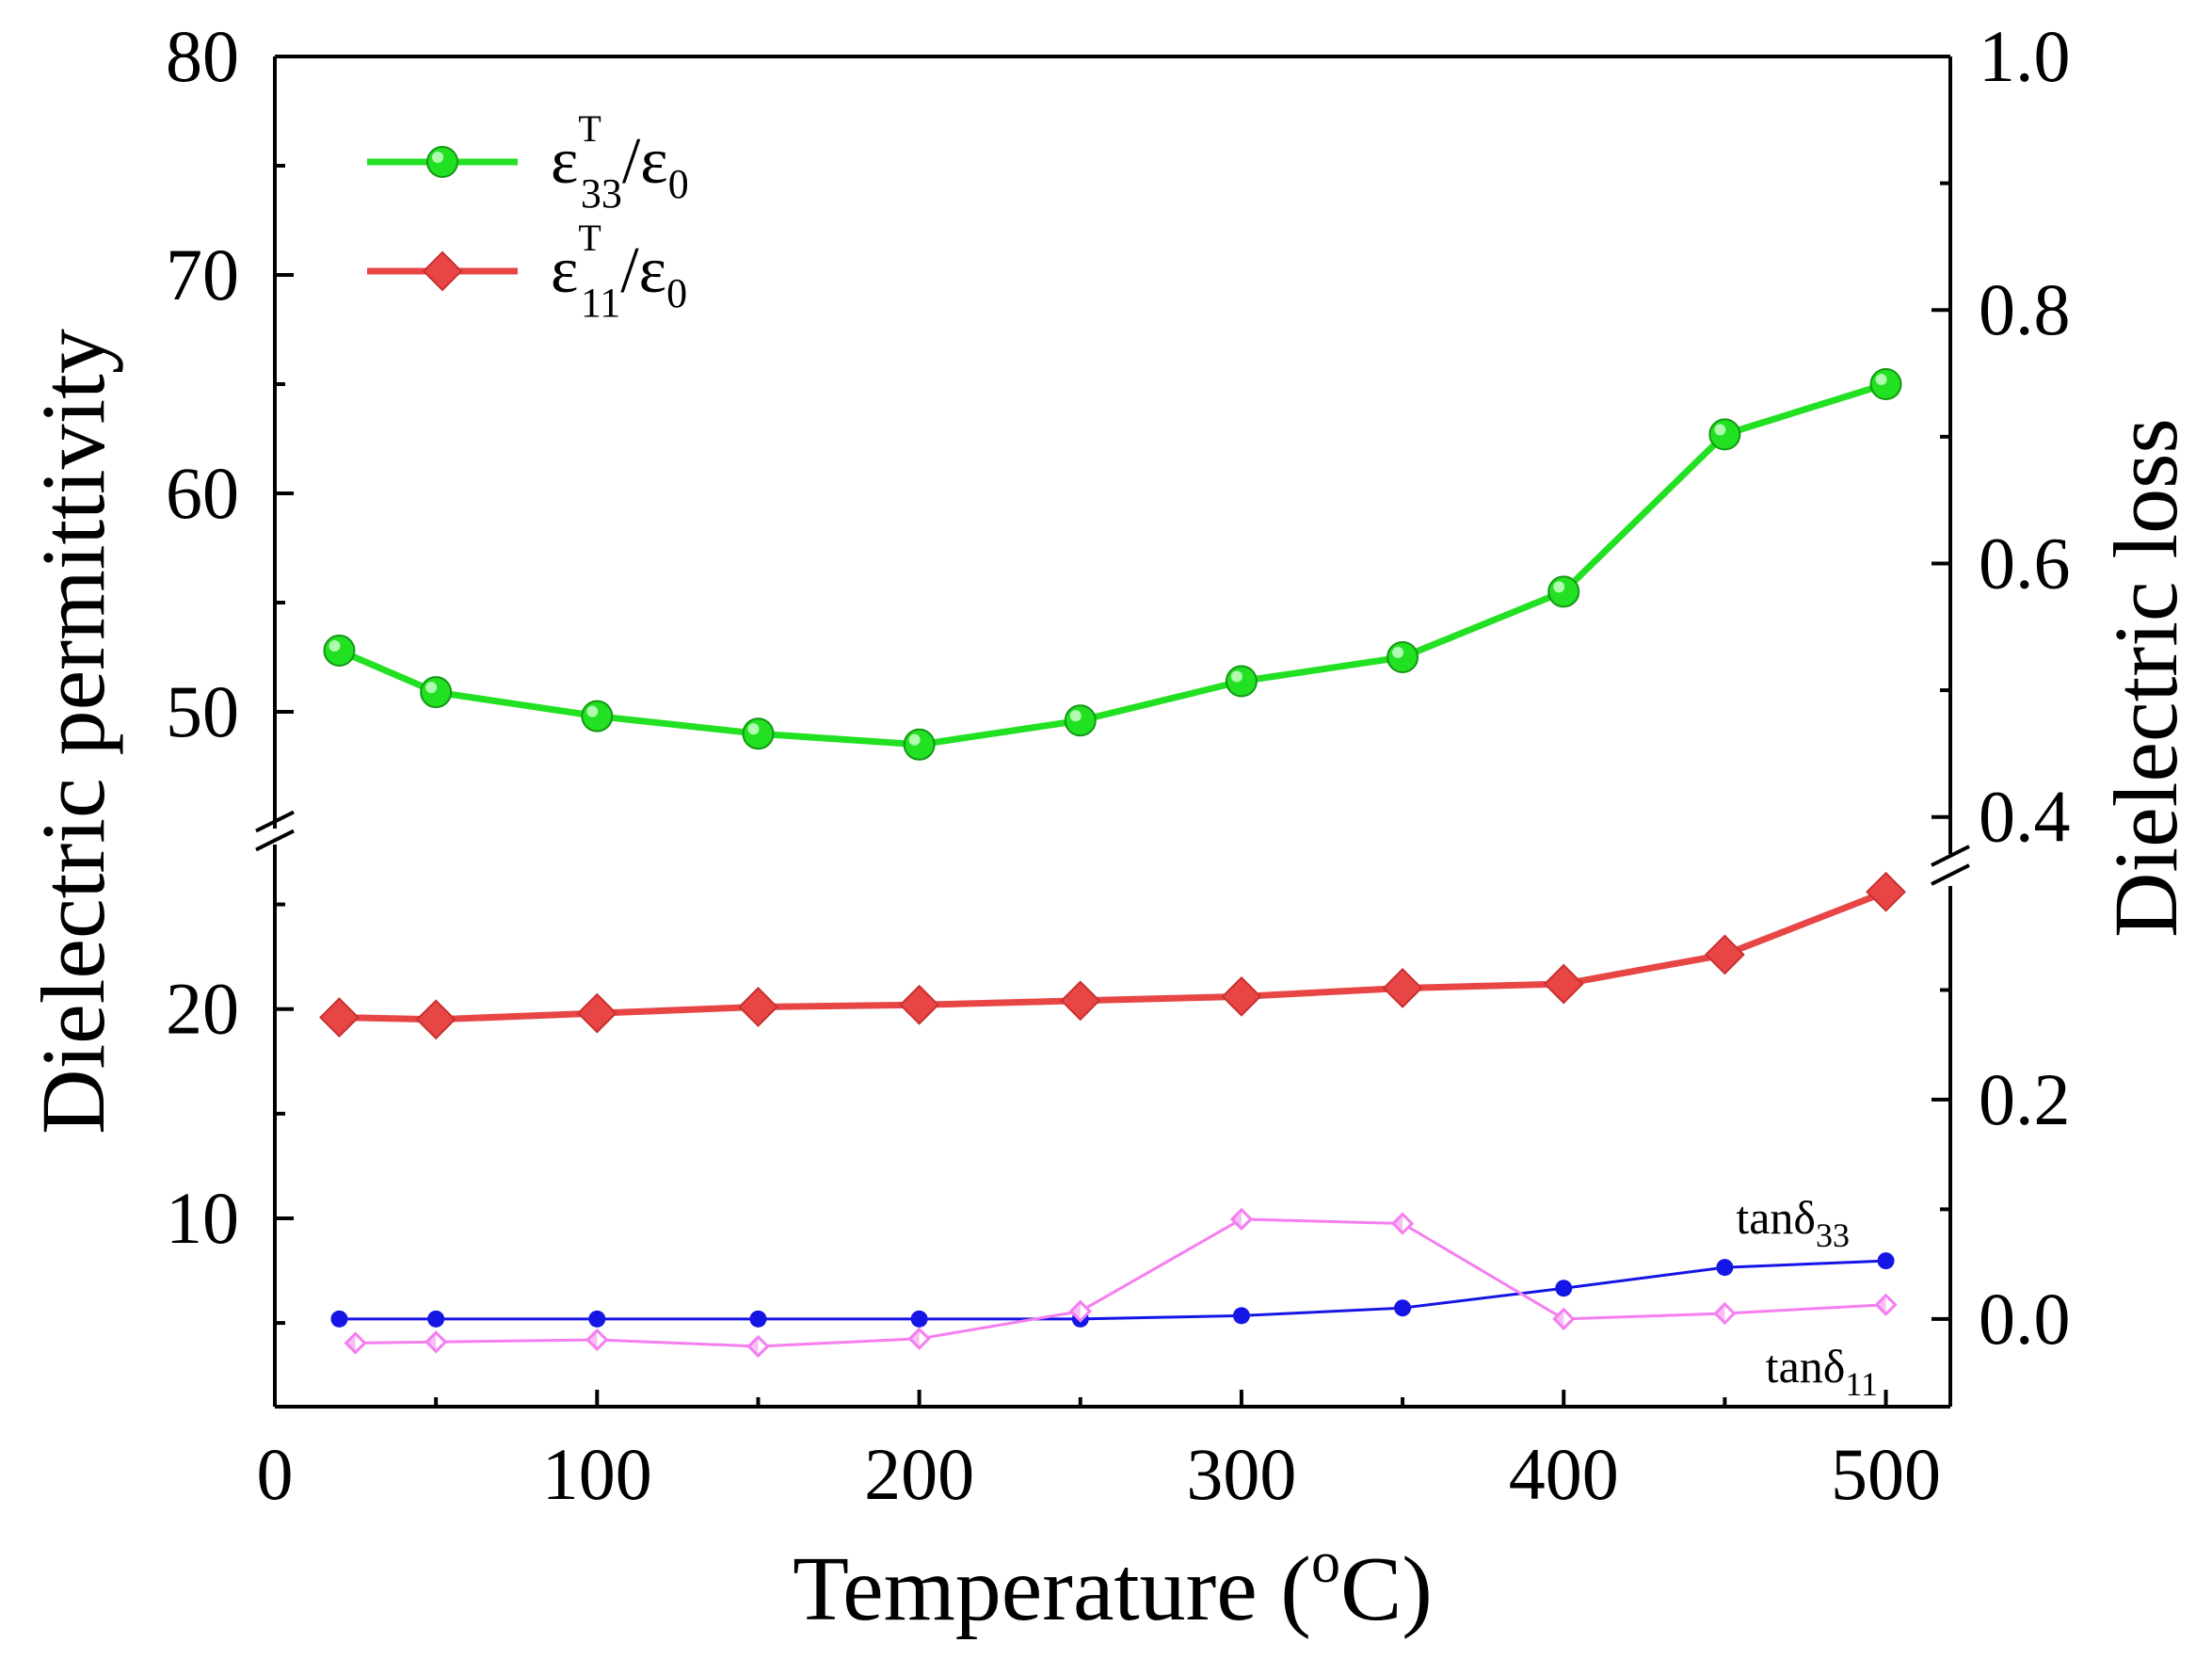 The image size is (2212, 1675). What do you see at coordinates (1886, 1474) in the screenshot?
I see `x-tick-label: 500` at bounding box center [1886, 1474].